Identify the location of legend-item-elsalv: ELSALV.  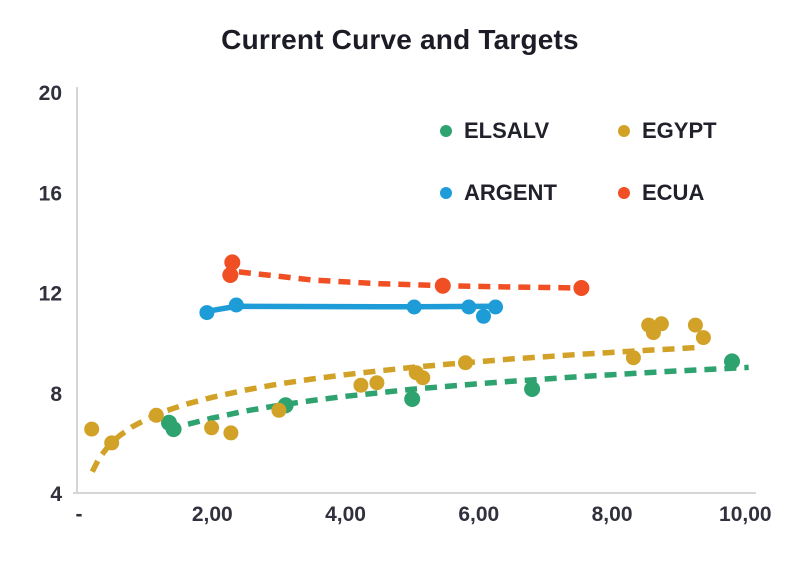
(529, 131).